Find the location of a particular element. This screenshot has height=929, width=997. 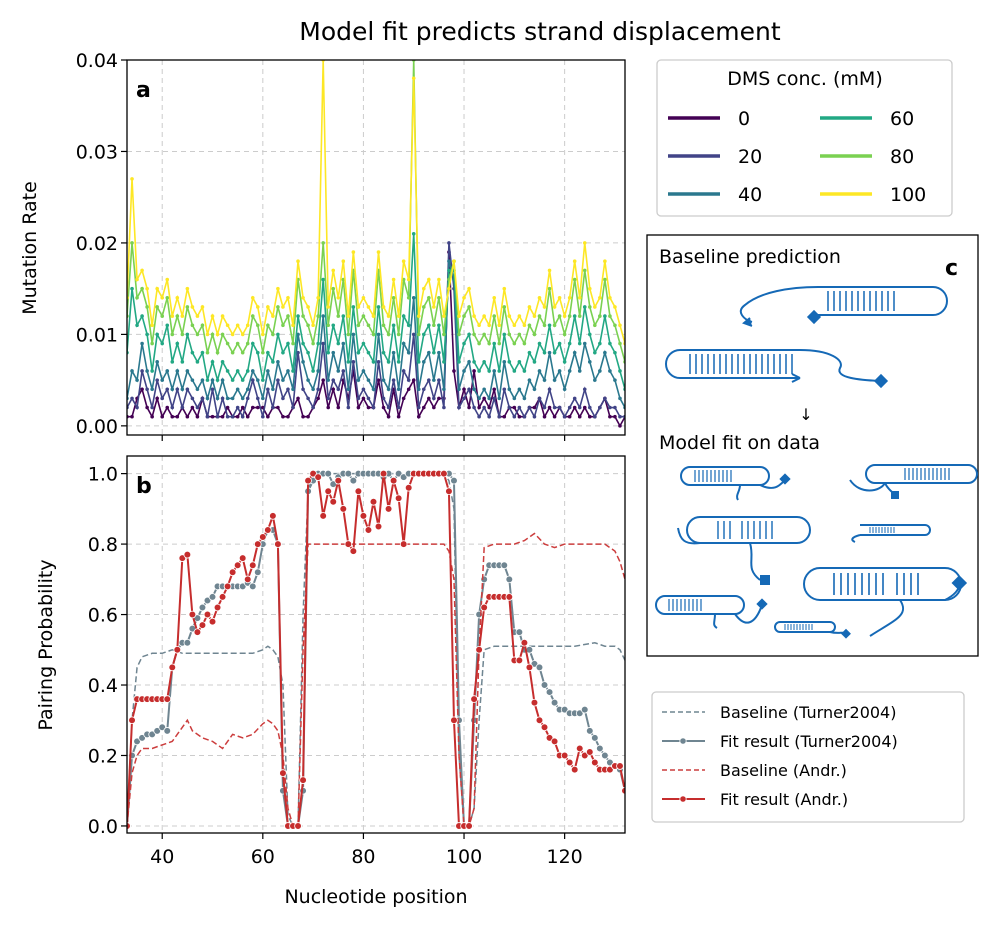

legend-label: Fit result (Turner2004) is located at coordinates (809, 741).